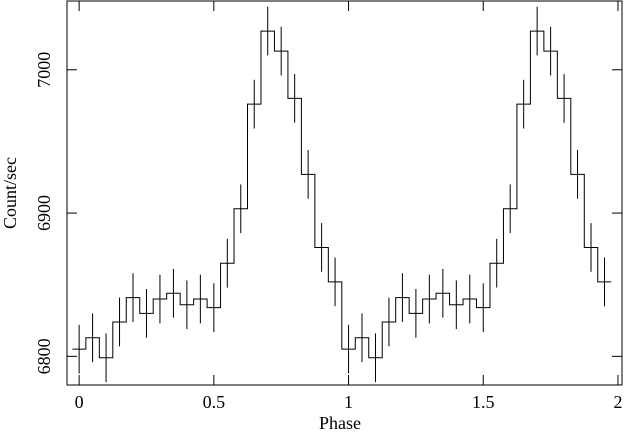 This screenshot has height=435, width=624. I want to click on y-tick-label: 7000, so click(44, 70).